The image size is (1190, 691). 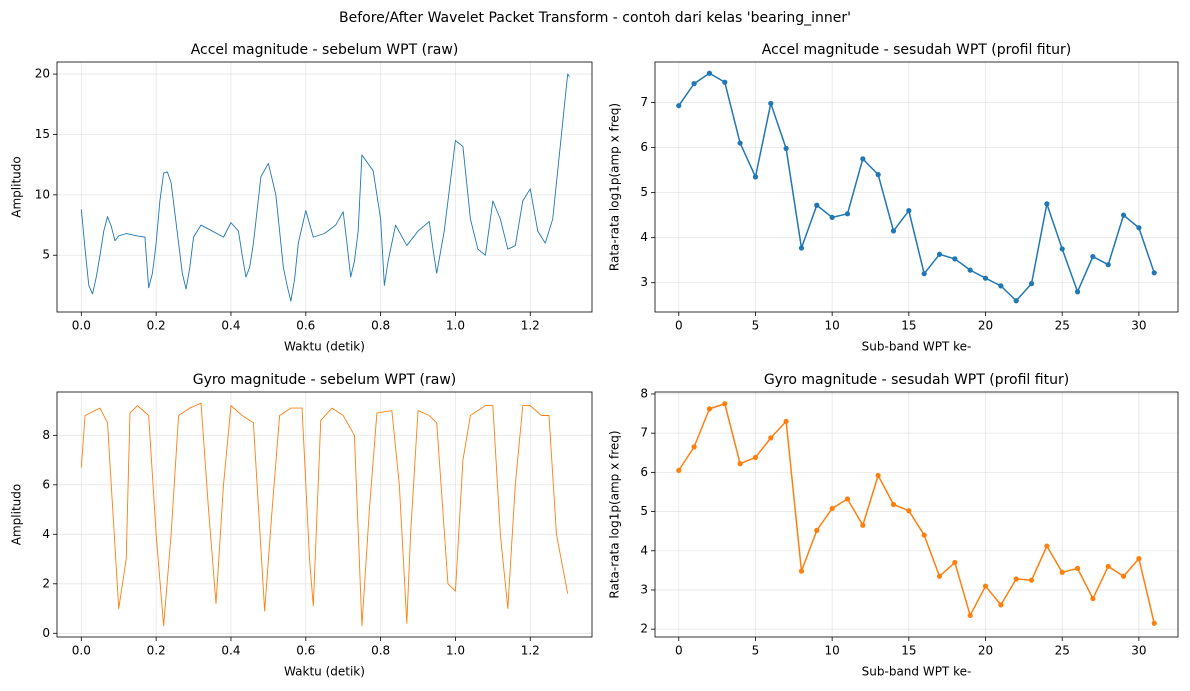 What do you see at coordinates (46, 633) in the screenshot?
I see `y-tick-label: 0` at bounding box center [46, 633].